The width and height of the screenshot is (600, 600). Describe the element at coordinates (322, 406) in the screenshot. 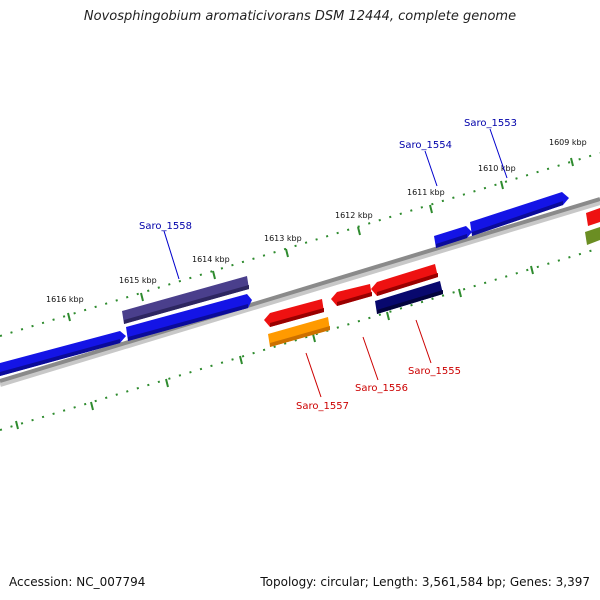

I see `gene-label-saro-1557: Saro_1557` at that location.